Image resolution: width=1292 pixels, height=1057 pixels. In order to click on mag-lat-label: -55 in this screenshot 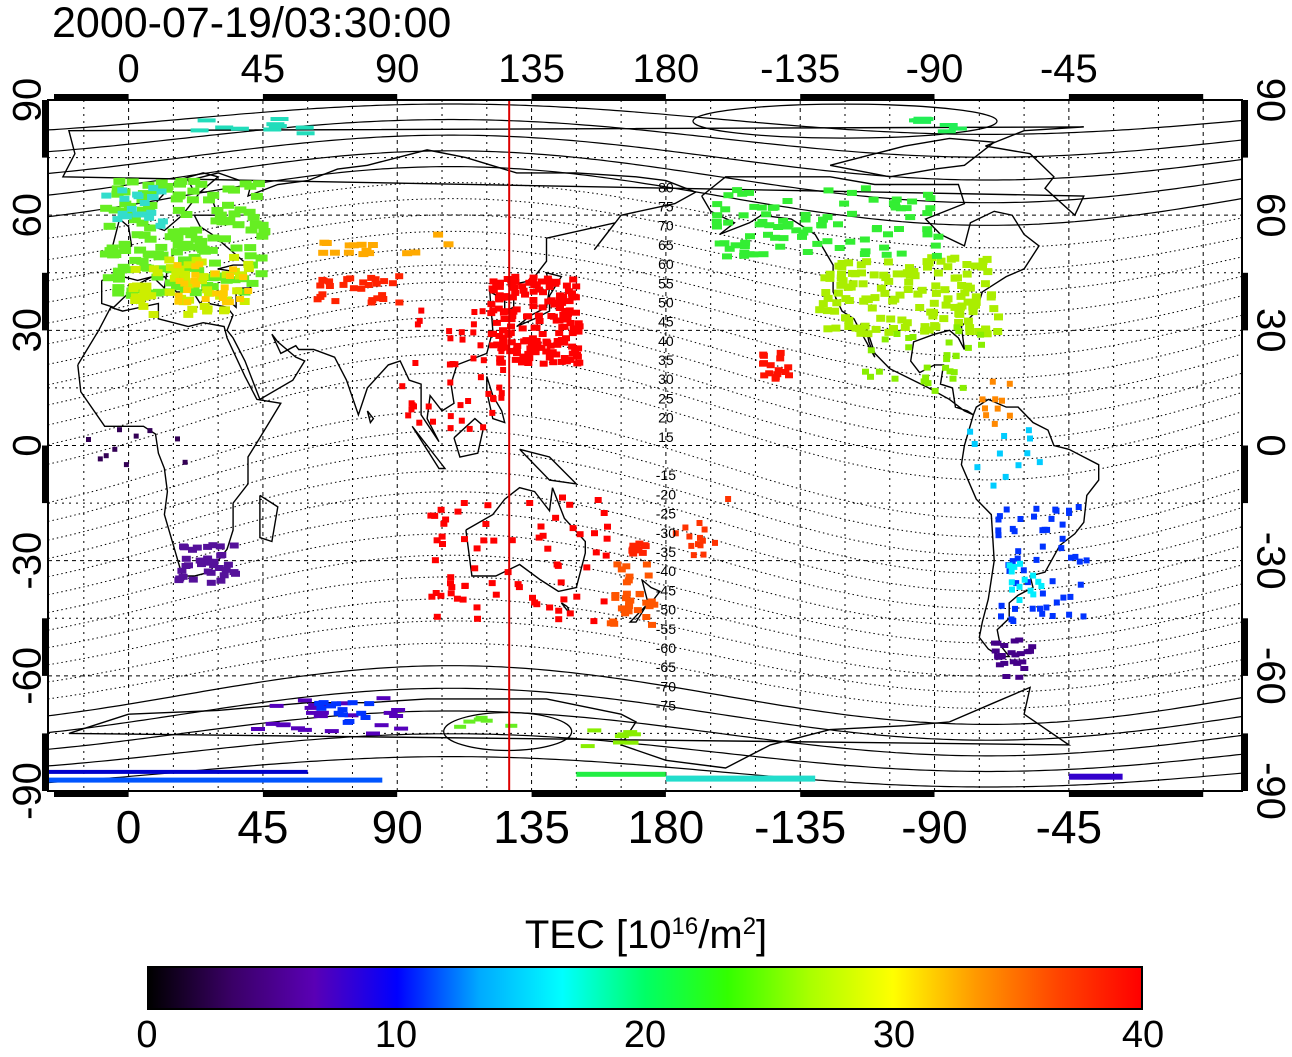, I will do `click(666, 629)`.